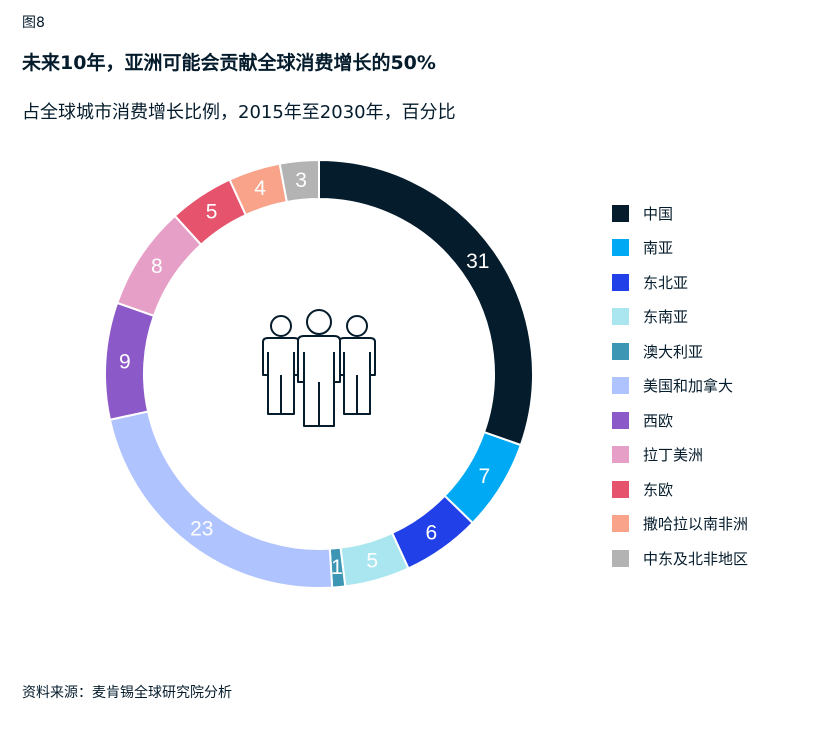  Describe the element at coordinates (696, 524) in the screenshot. I see `legend-label: 撒哈拉以南非洲` at that location.